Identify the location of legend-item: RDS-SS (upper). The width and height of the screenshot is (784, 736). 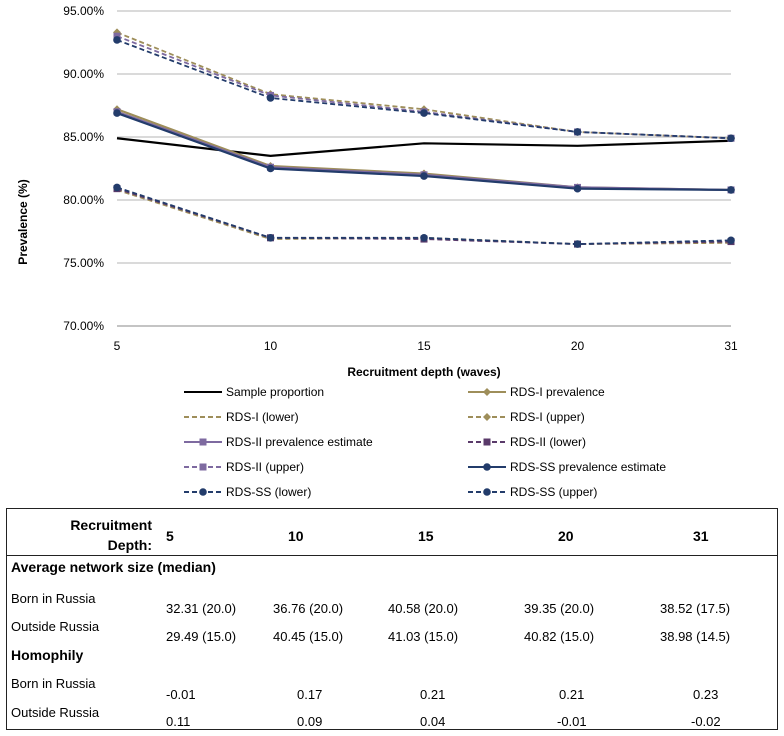
(532, 492).